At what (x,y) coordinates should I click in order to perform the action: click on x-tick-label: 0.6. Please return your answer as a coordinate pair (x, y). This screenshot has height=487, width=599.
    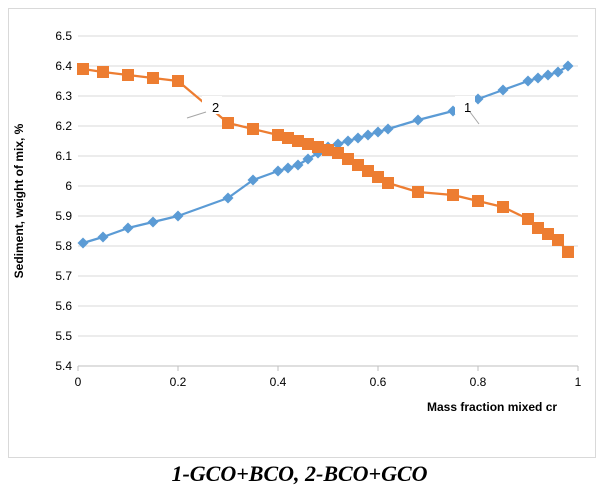
    Looking at the image, I should click on (378, 382).